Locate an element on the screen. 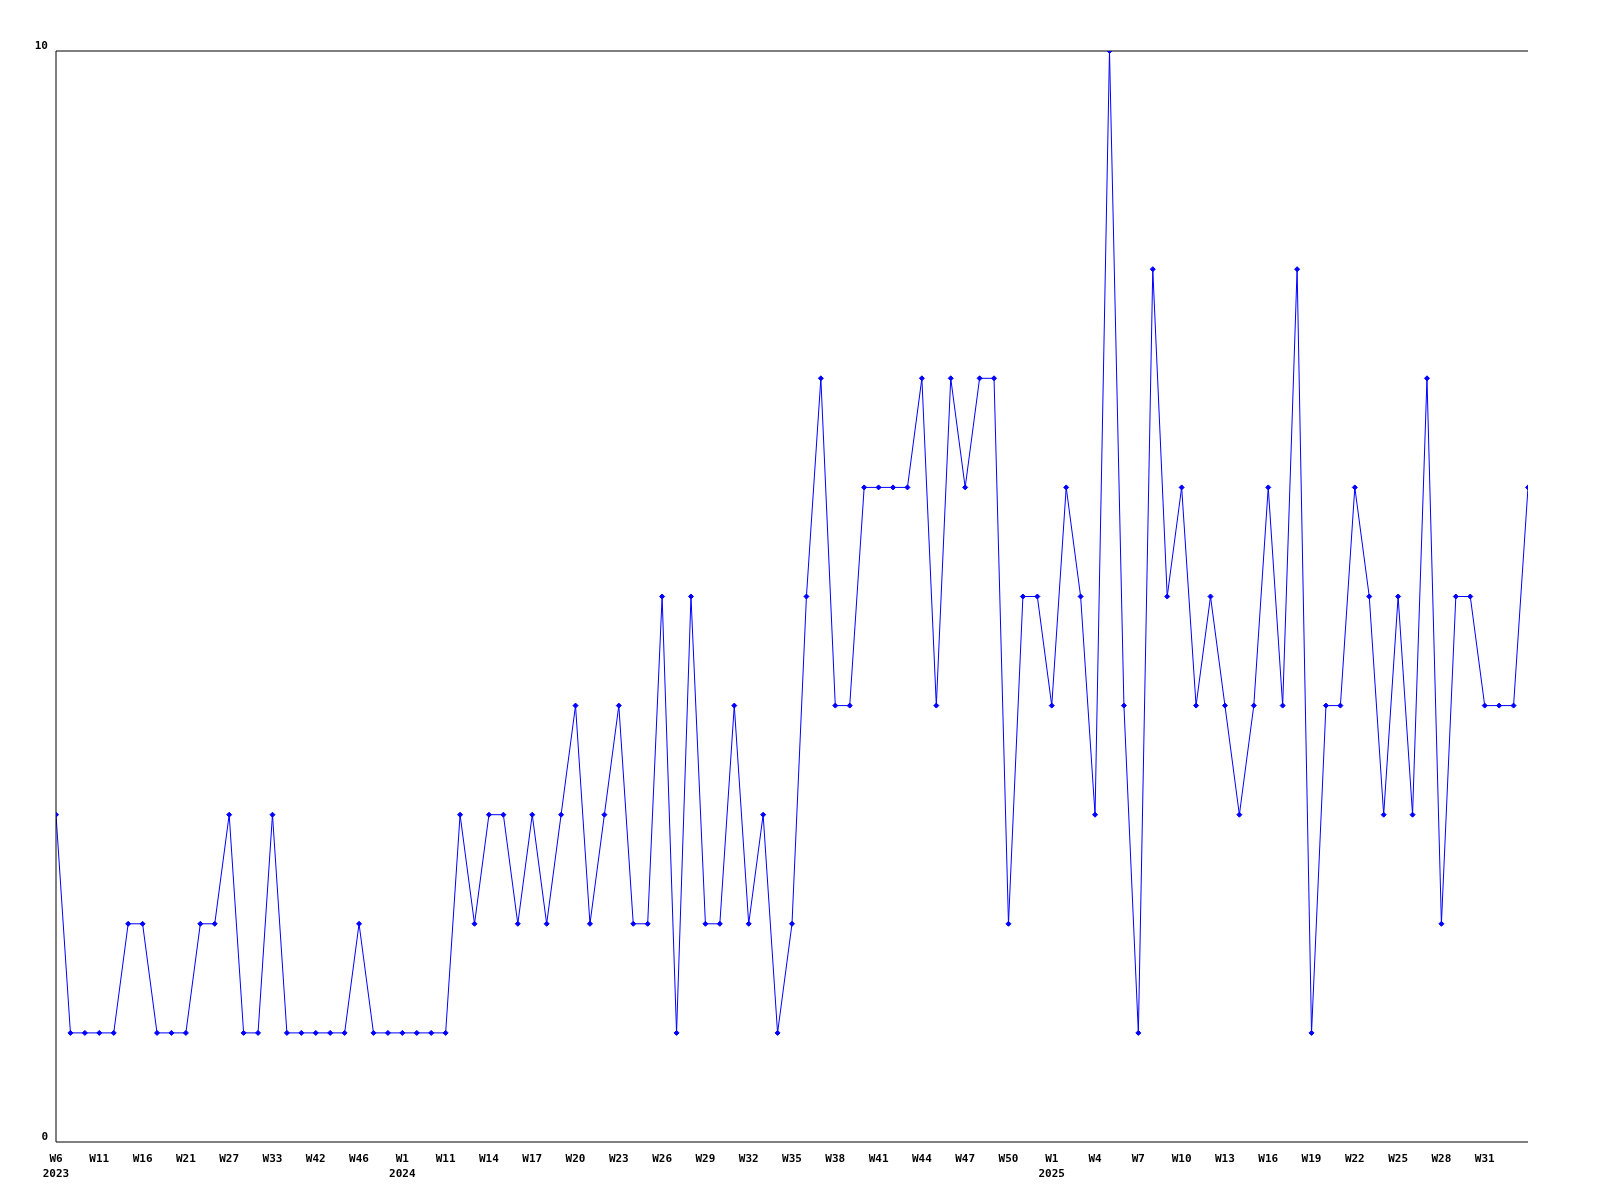 This screenshot has height=1200, width=1600. x-tick-label: W28 is located at coordinates (1441, 1158).